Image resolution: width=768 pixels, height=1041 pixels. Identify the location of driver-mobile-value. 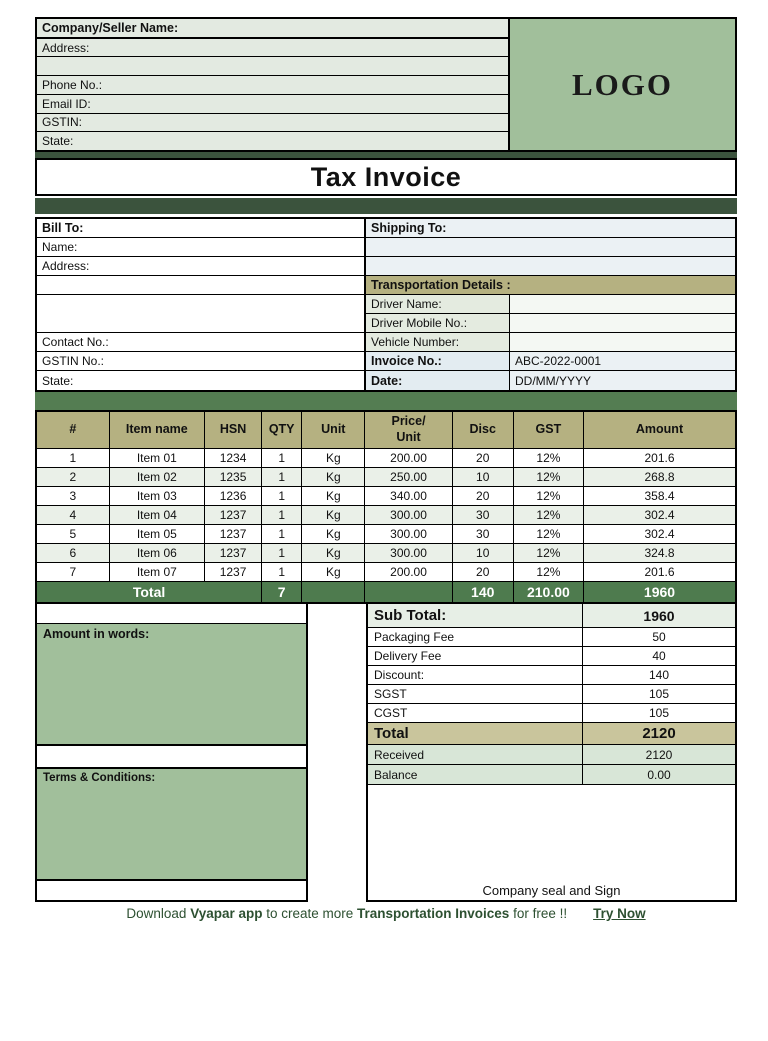
(622, 323).